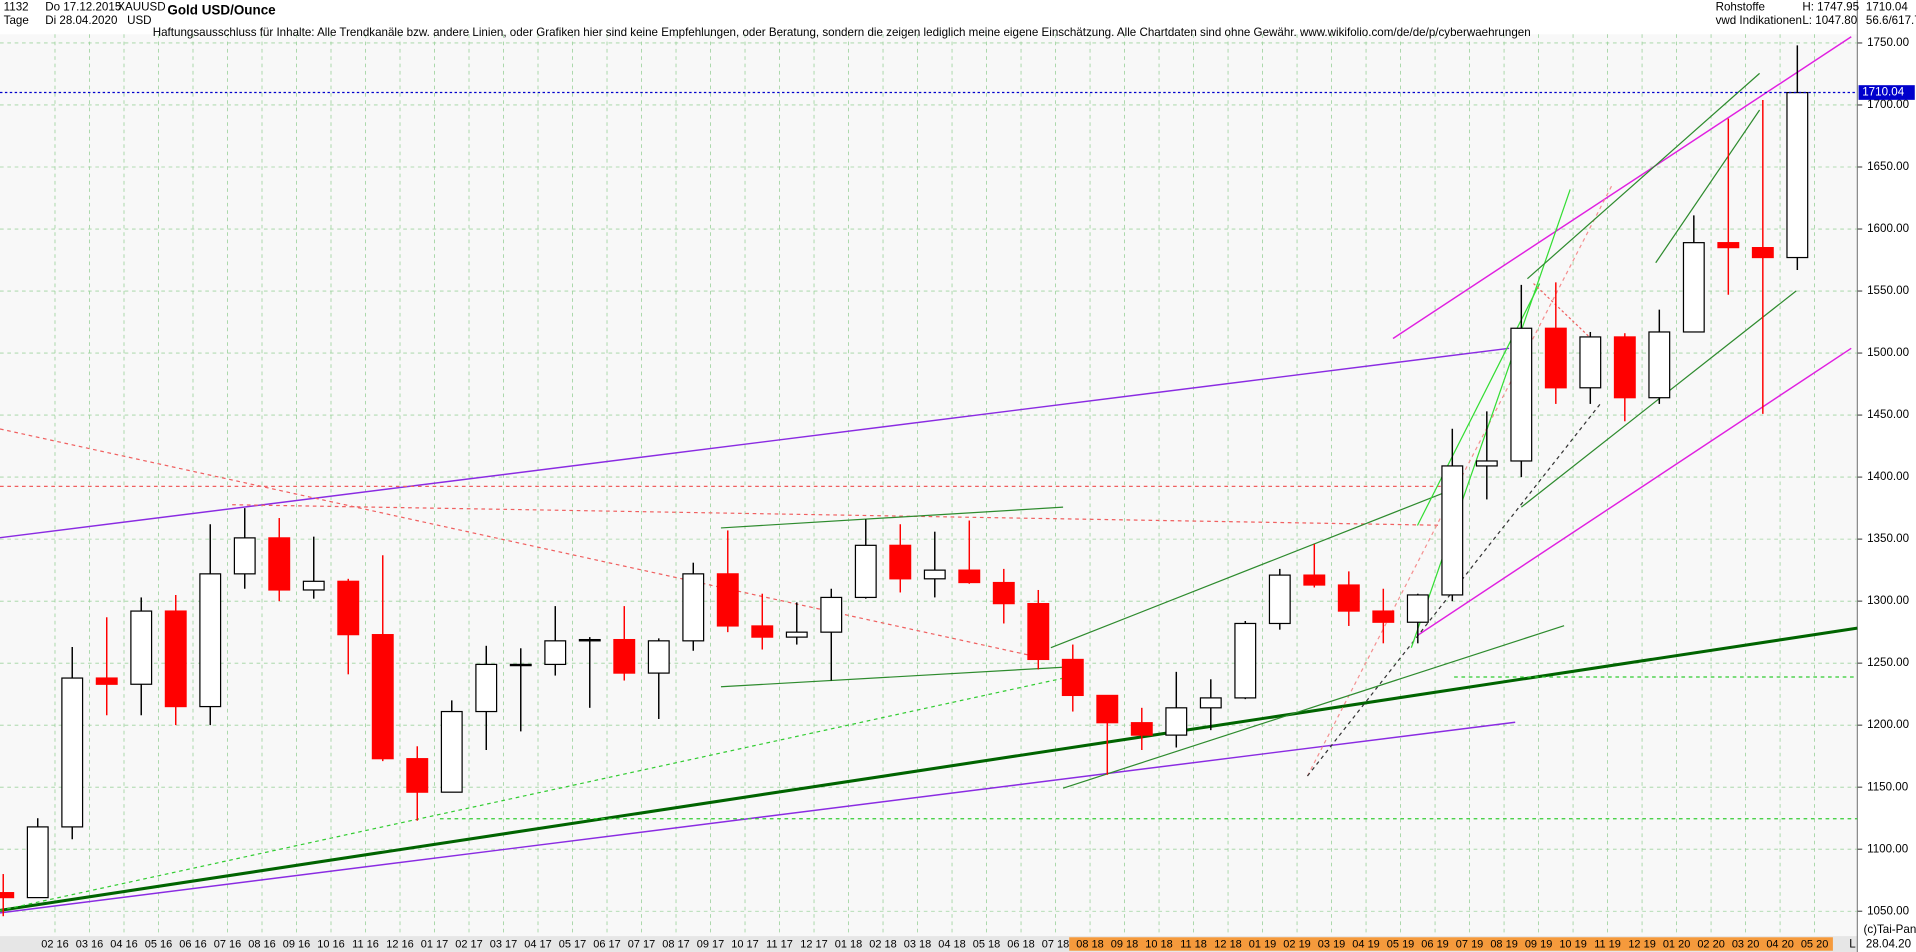 This screenshot has width=1916, height=952. Describe the element at coordinates (1780, 945) in the screenshot. I see `x-tick-label: 04 20` at that location.